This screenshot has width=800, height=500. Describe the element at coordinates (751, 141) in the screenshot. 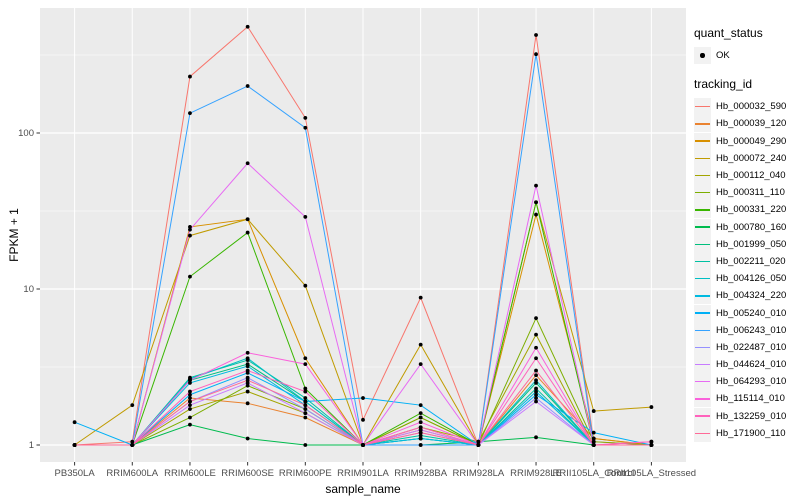

I see `legend-item-label: Hb_000049_290` at that location.